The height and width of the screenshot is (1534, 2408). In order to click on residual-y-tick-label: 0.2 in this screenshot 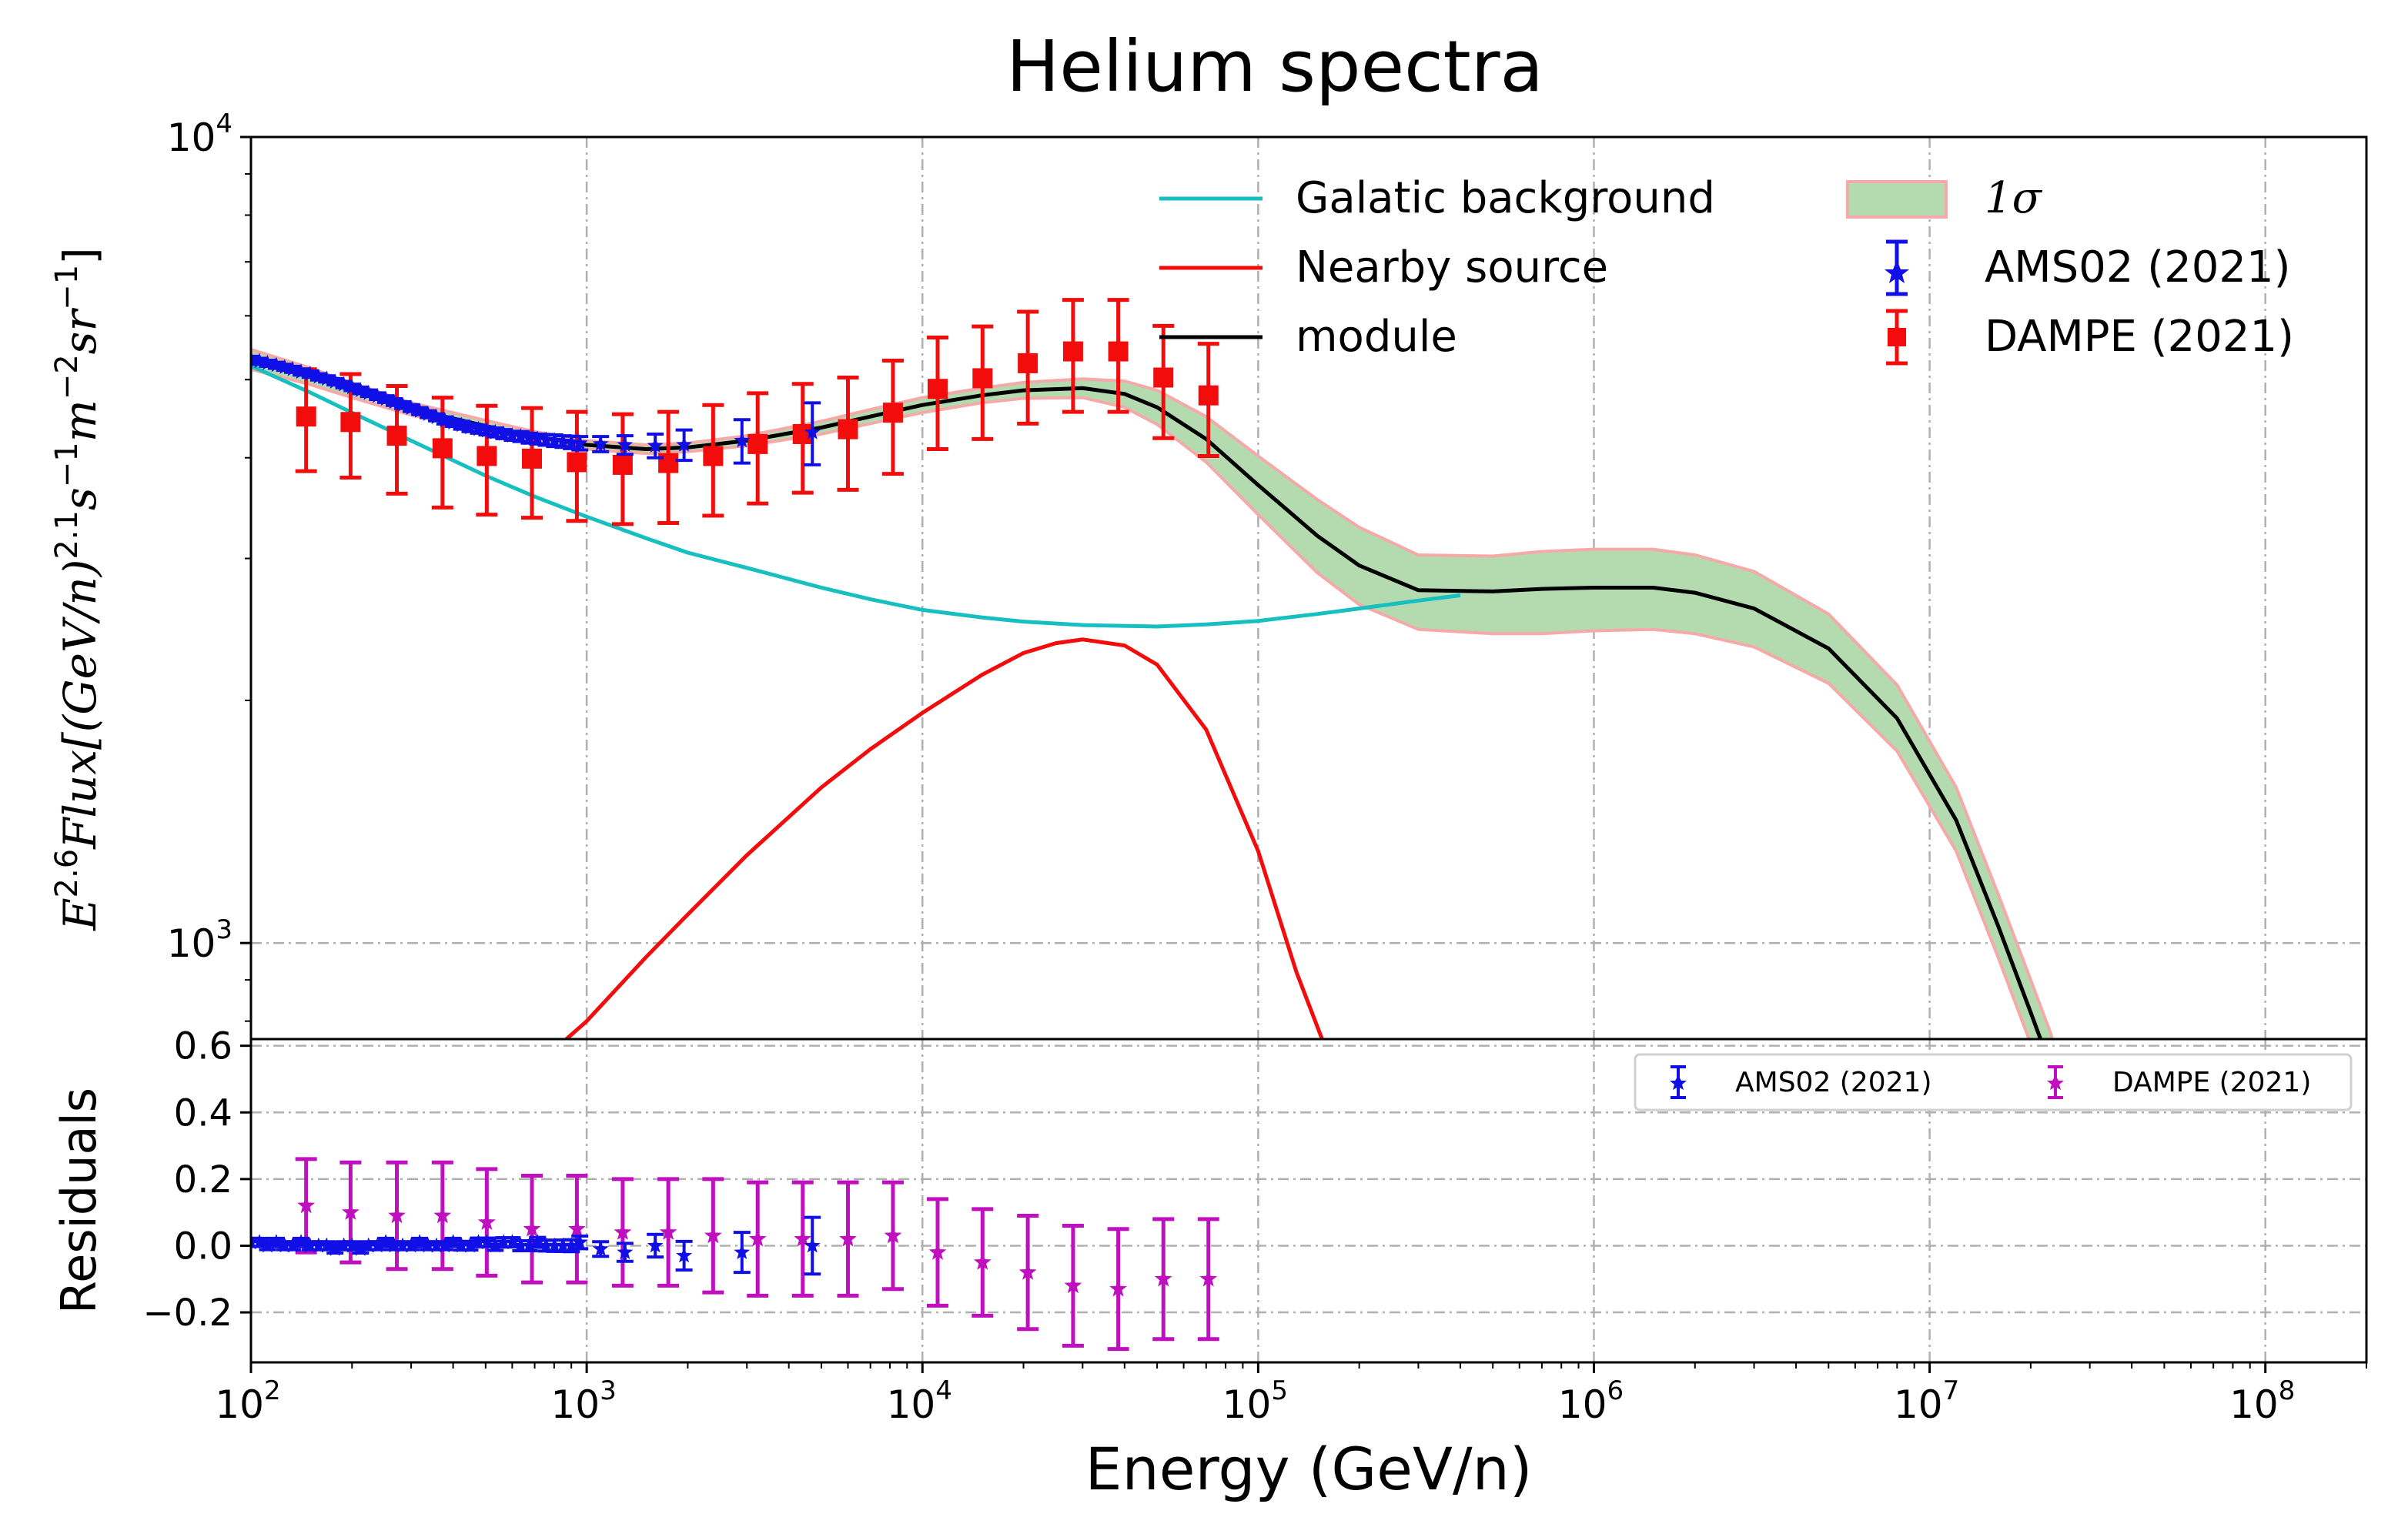, I will do `click(203, 1179)`.